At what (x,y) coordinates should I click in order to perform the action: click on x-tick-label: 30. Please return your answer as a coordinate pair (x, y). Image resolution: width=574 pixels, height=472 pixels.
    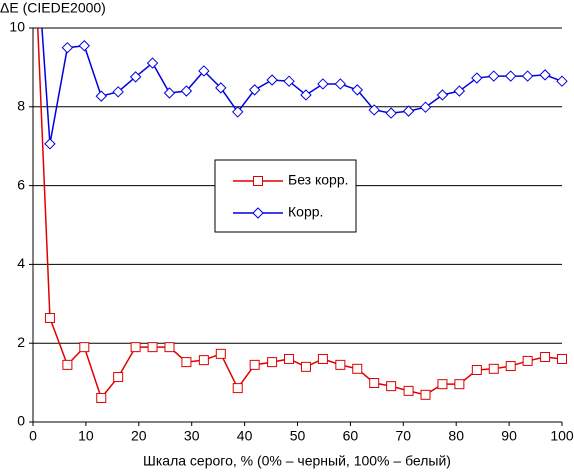
    Looking at the image, I should click on (192, 436).